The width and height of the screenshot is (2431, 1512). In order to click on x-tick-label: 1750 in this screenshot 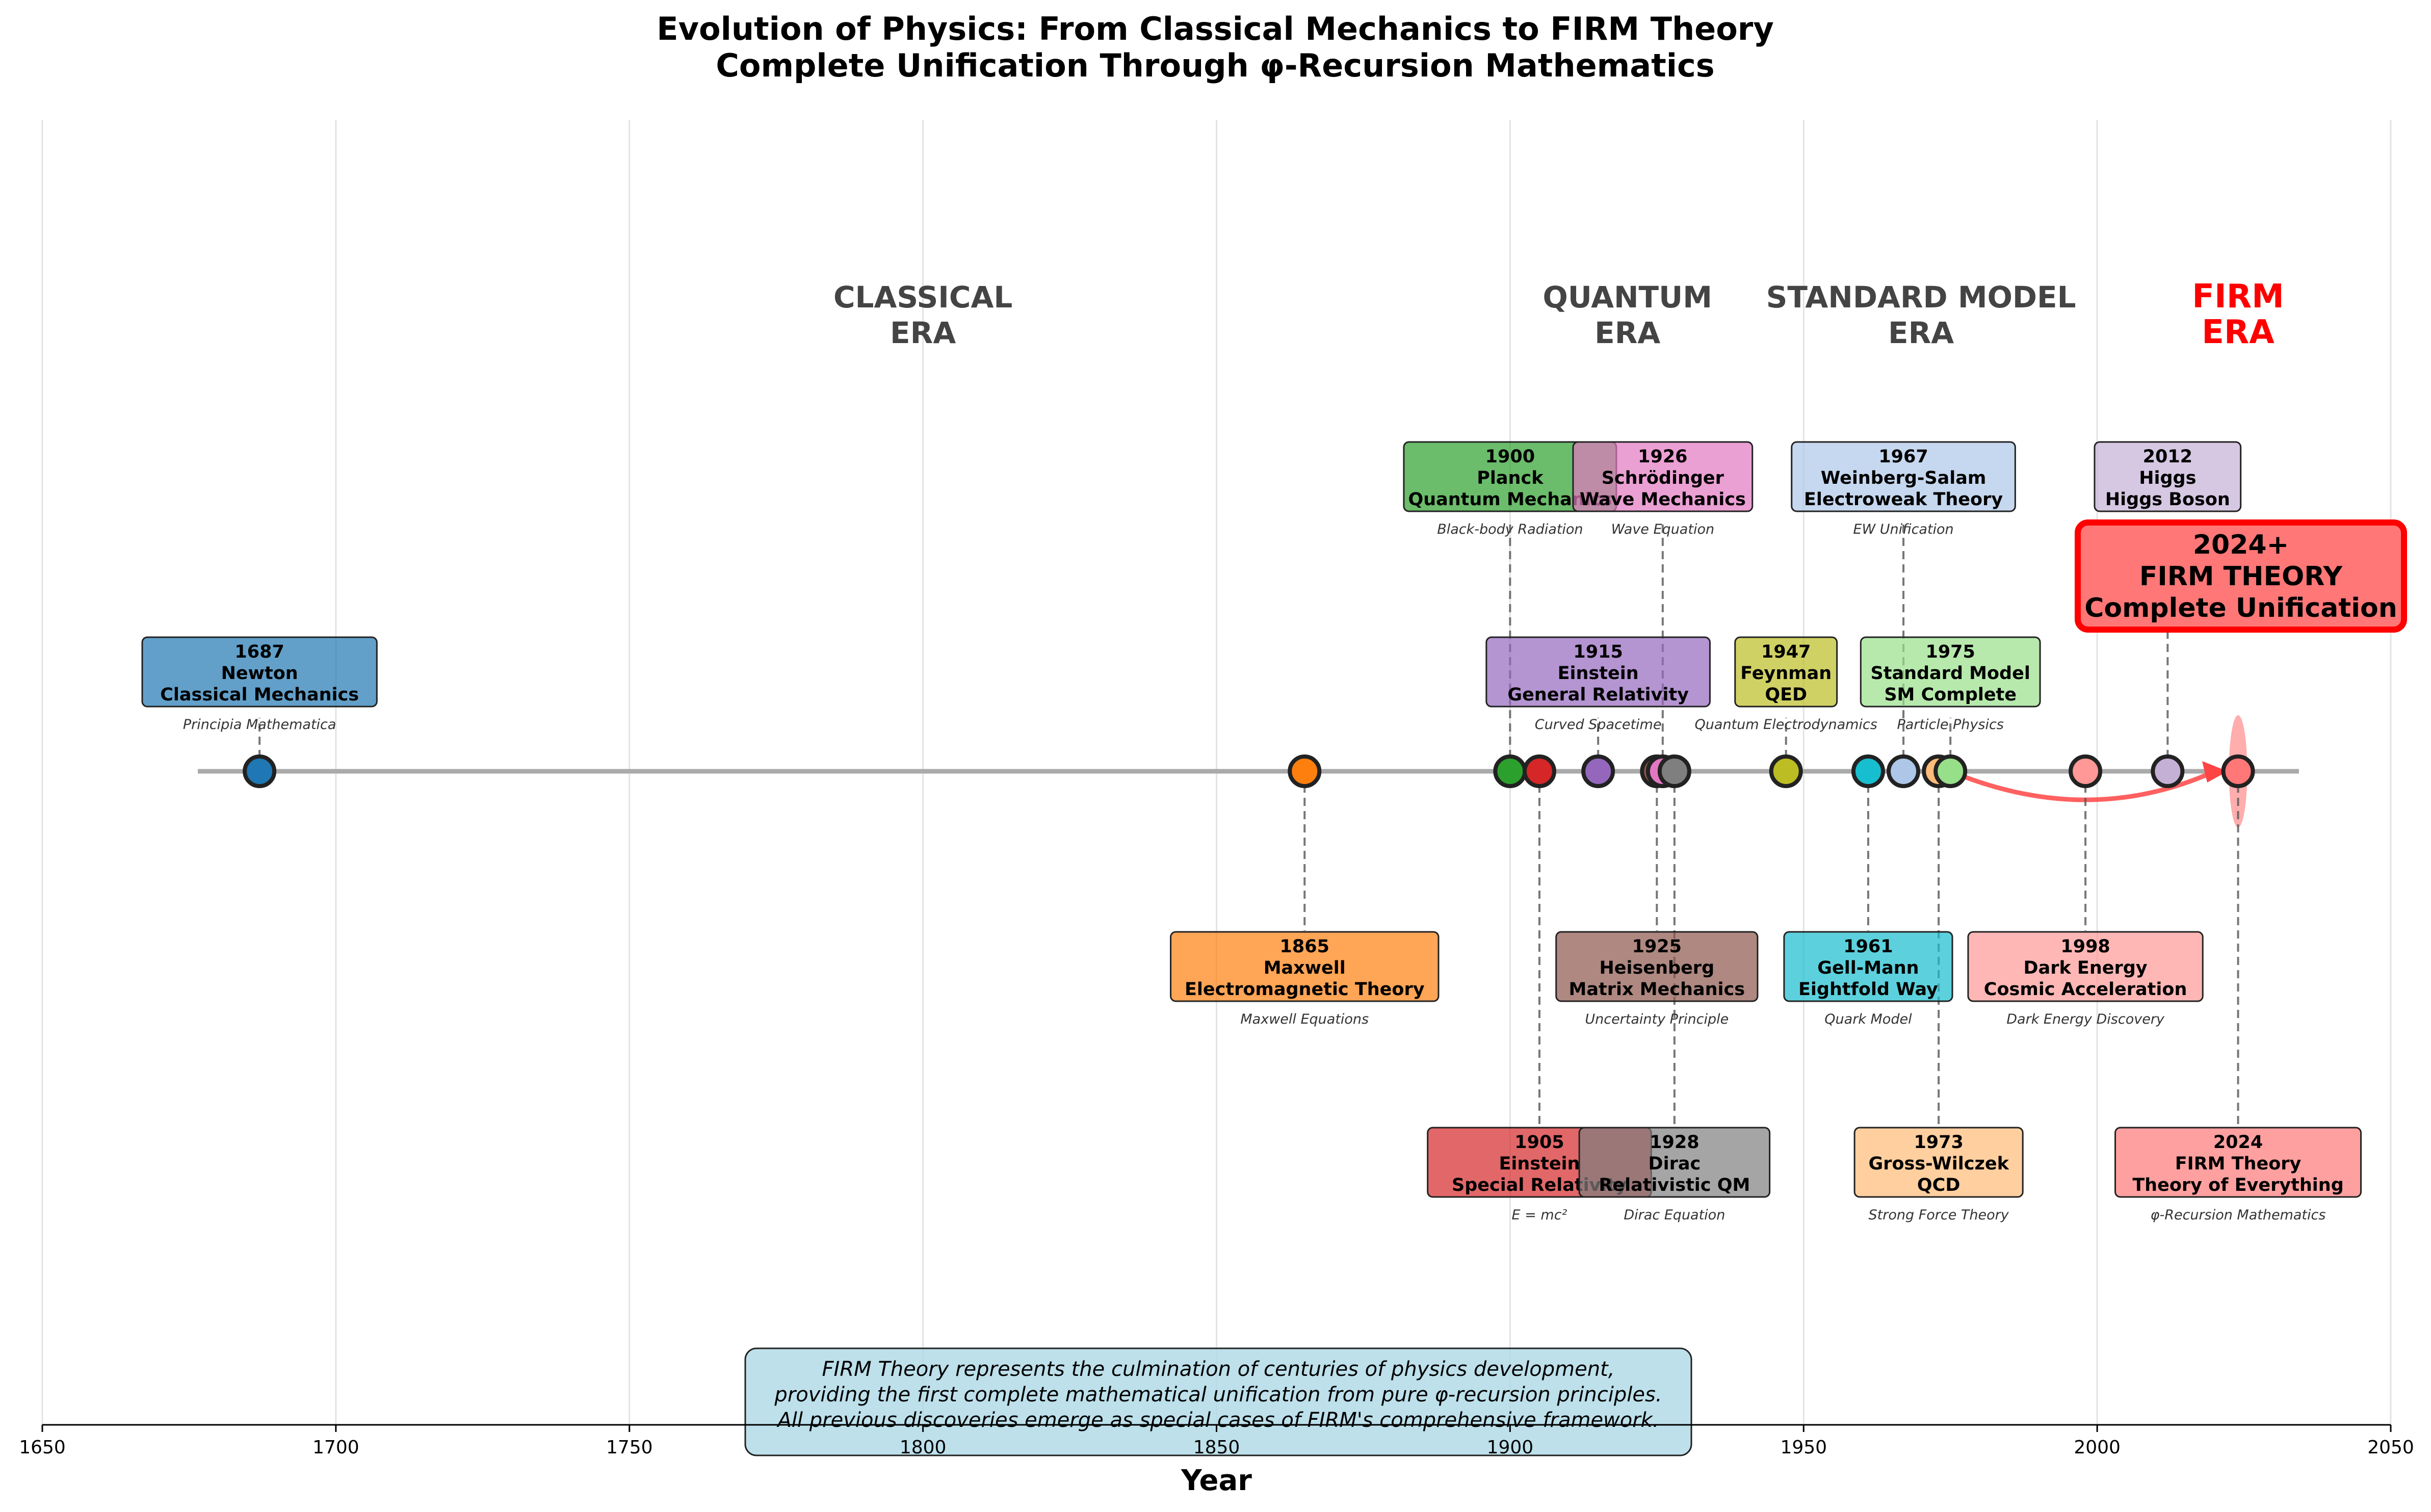, I will do `click(630, 1447)`.